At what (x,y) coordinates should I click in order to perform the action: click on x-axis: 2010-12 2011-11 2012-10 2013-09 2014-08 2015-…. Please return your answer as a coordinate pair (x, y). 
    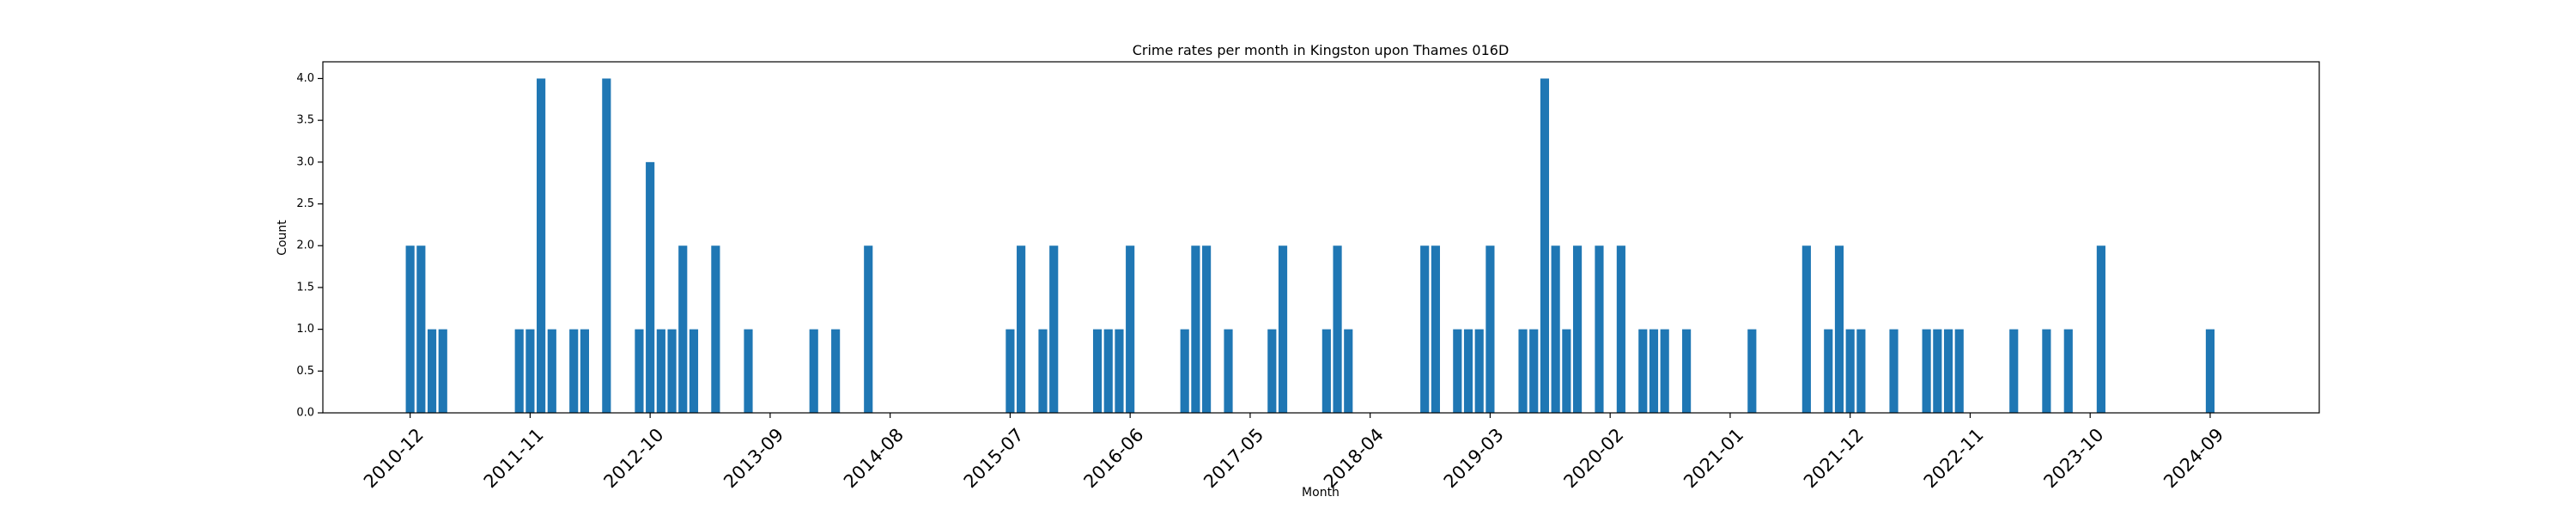
    Looking at the image, I should click on (1294, 452).